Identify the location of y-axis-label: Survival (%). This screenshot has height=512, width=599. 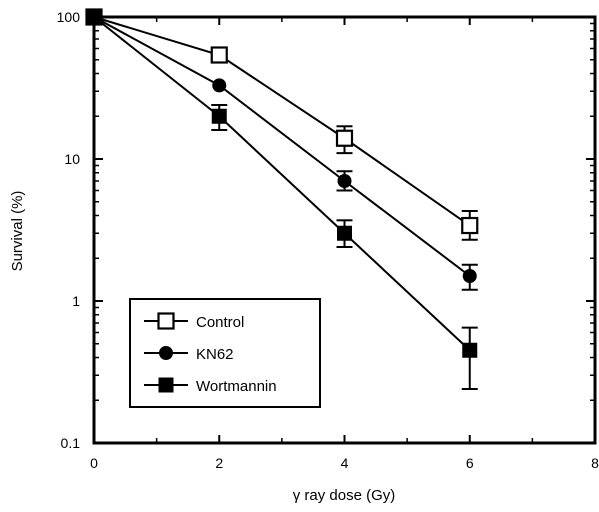
(17, 231).